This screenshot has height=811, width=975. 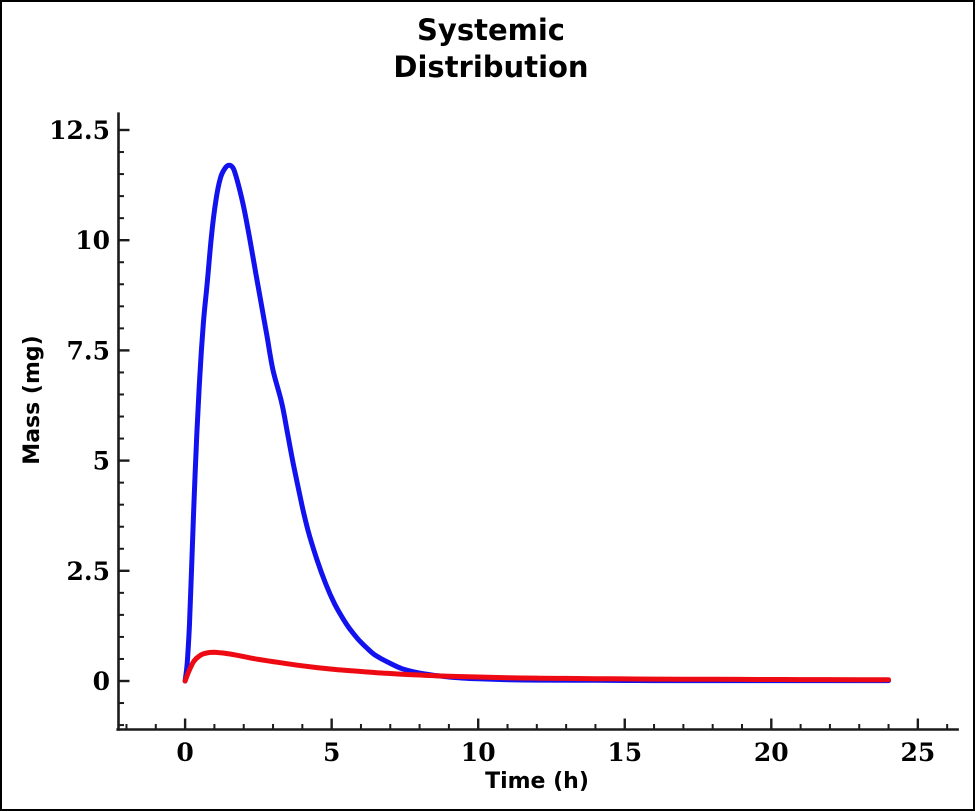 What do you see at coordinates (184, 752) in the screenshot?
I see `x-tick-label: 0` at bounding box center [184, 752].